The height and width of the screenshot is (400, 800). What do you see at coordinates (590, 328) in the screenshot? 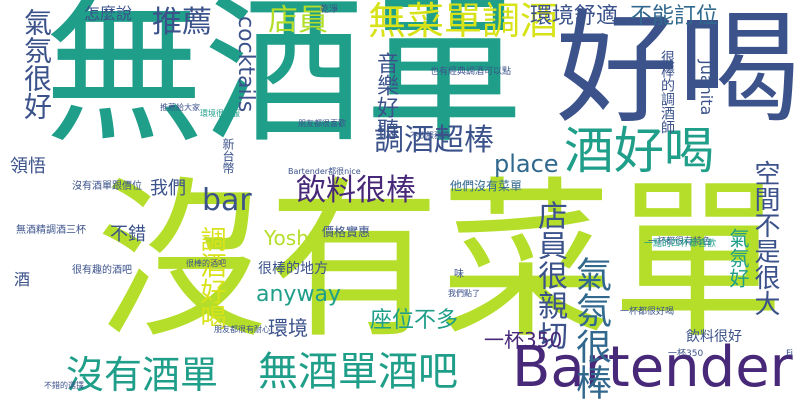
I see `word-qi-fen-hen-bang: 氣氛很棒` at bounding box center [590, 328].